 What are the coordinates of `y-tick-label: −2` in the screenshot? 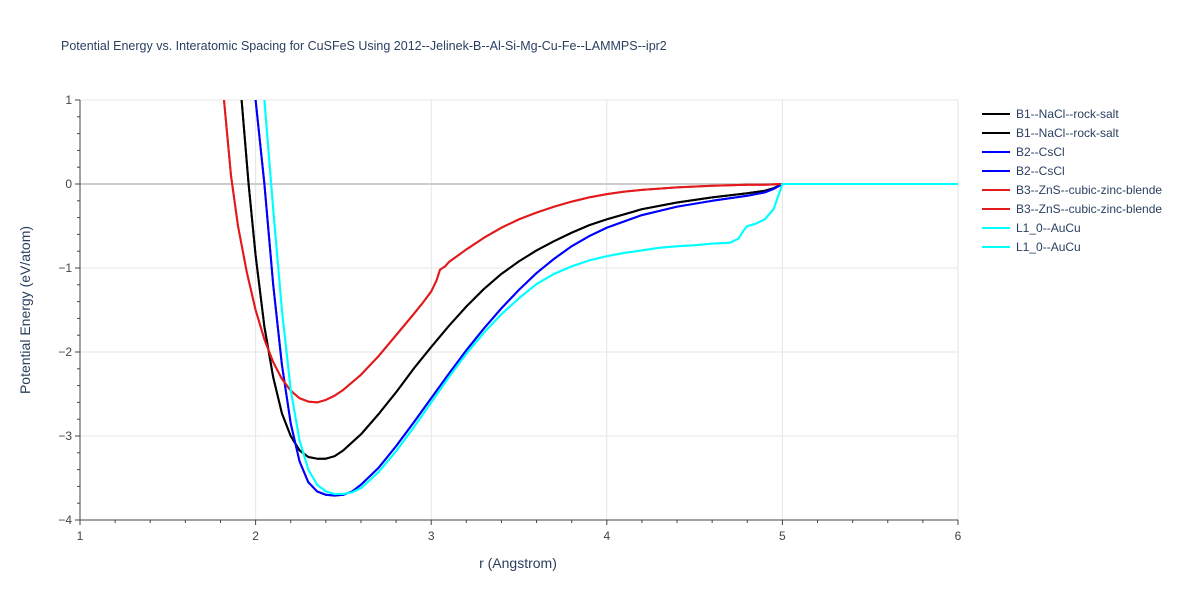 It's located at (65, 352).